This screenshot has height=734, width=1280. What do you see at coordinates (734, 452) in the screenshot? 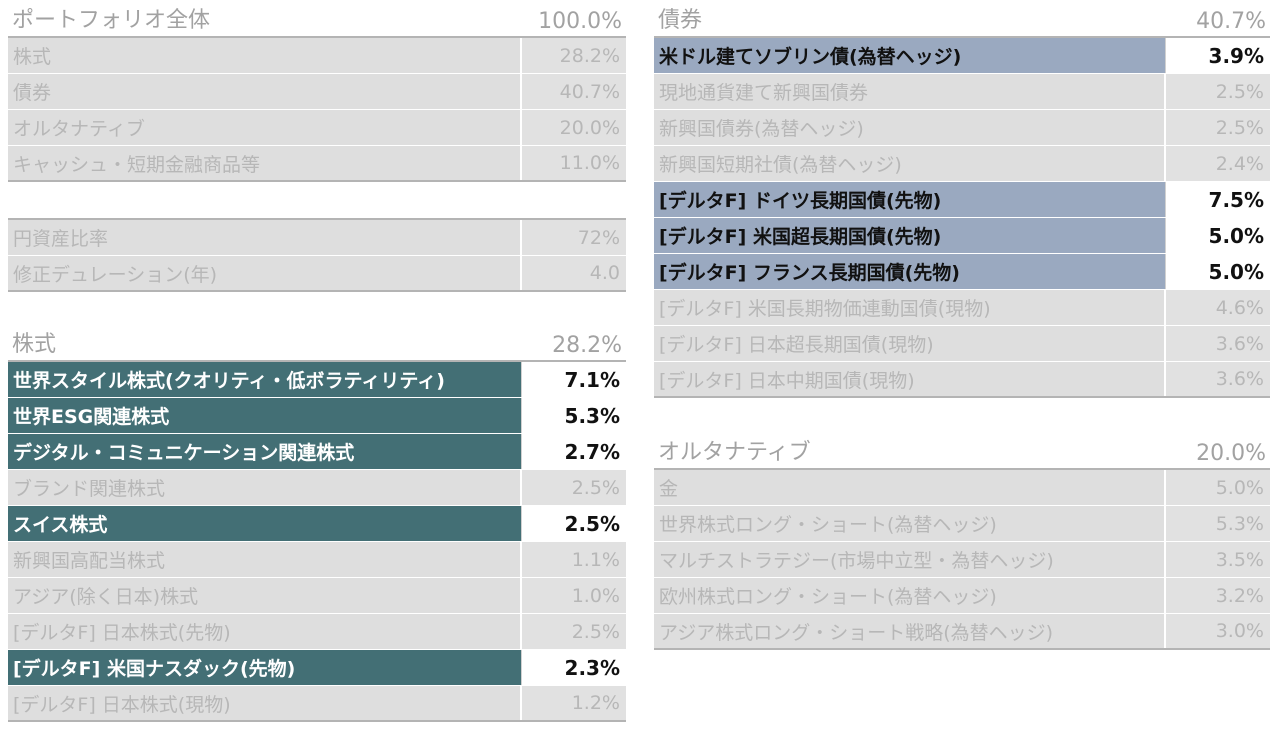
I see `alternatives-title: オルタナティブ` at bounding box center [734, 452].